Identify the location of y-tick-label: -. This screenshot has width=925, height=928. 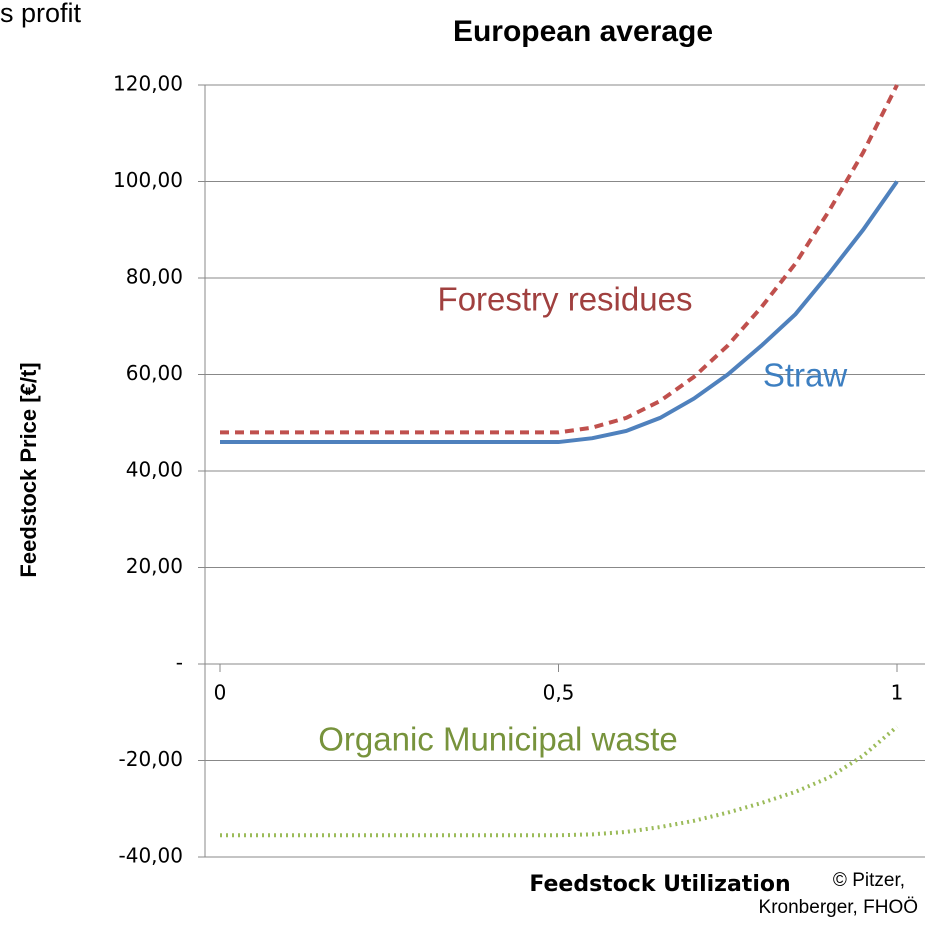
(179, 663).